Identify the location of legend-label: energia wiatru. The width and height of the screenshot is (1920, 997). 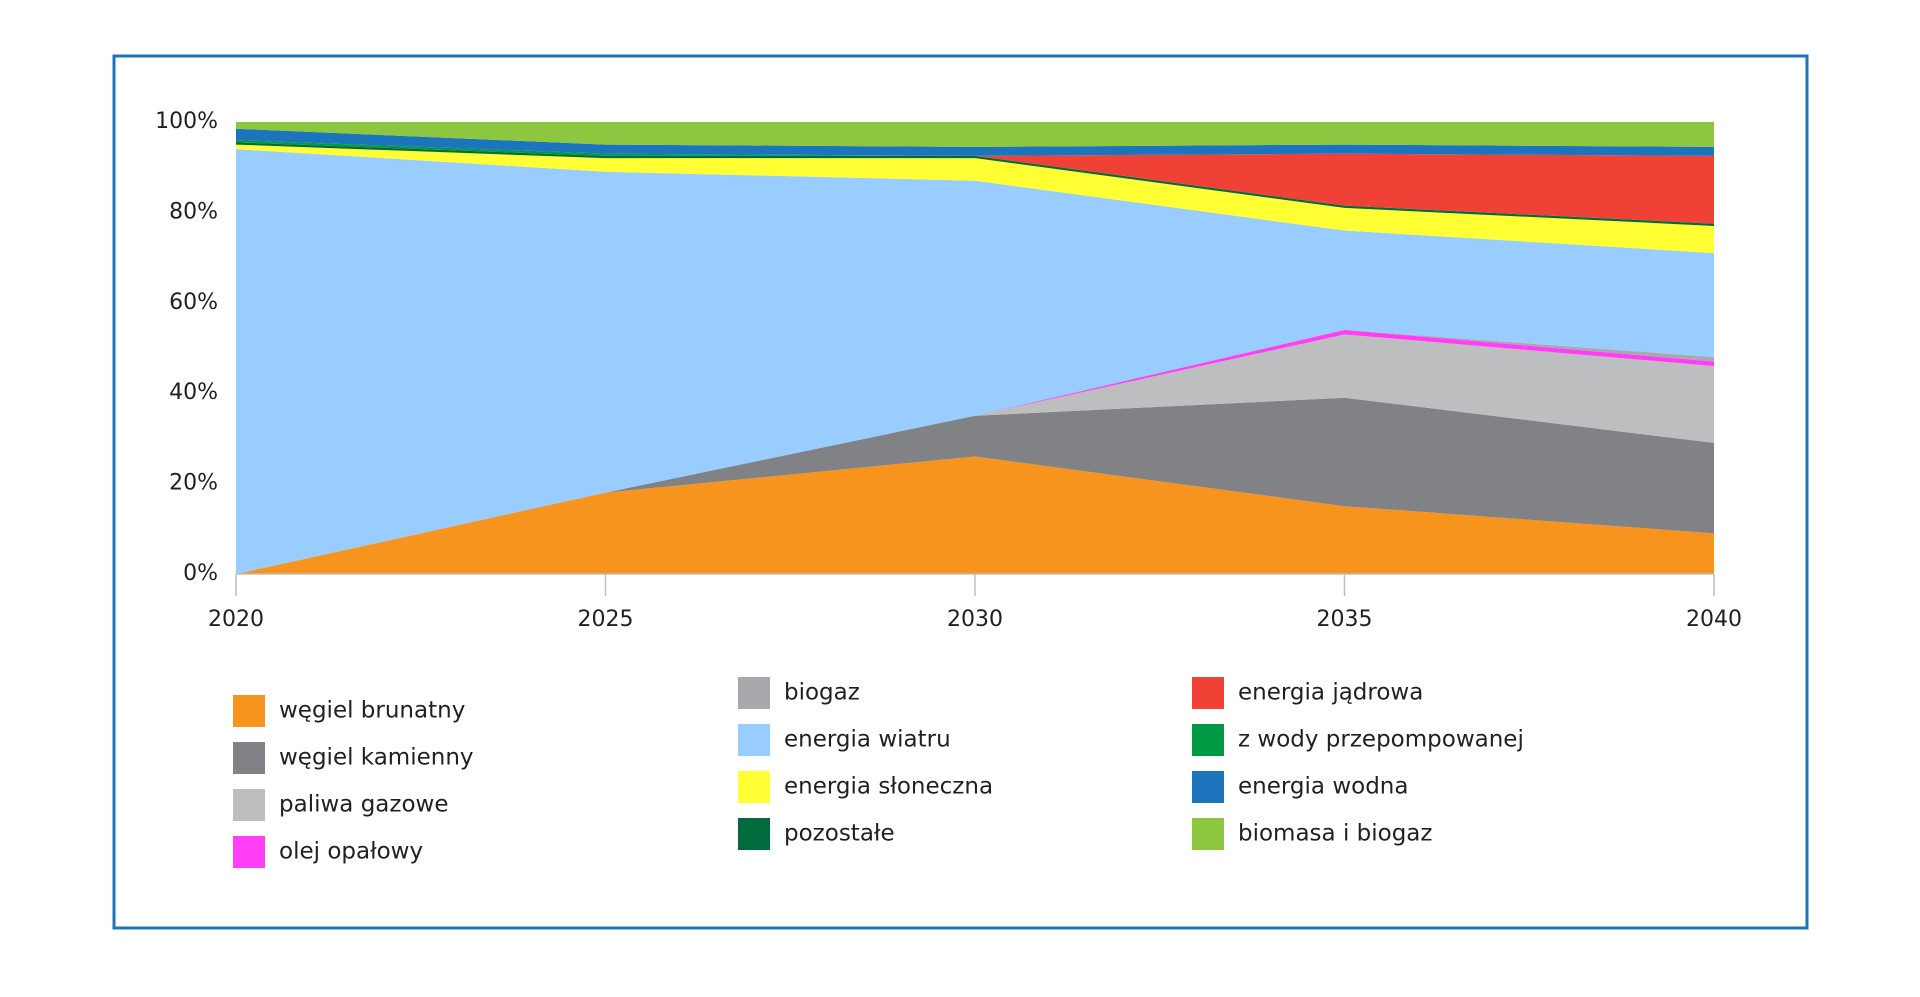
(867, 740).